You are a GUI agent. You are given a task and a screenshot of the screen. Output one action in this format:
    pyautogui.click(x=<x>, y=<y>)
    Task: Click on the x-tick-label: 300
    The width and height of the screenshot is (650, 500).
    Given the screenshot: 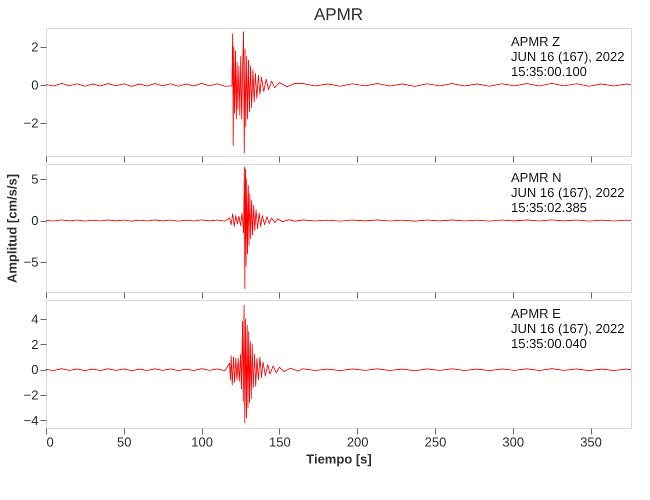 What is the action you would take?
    pyautogui.click(x=513, y=442)
    